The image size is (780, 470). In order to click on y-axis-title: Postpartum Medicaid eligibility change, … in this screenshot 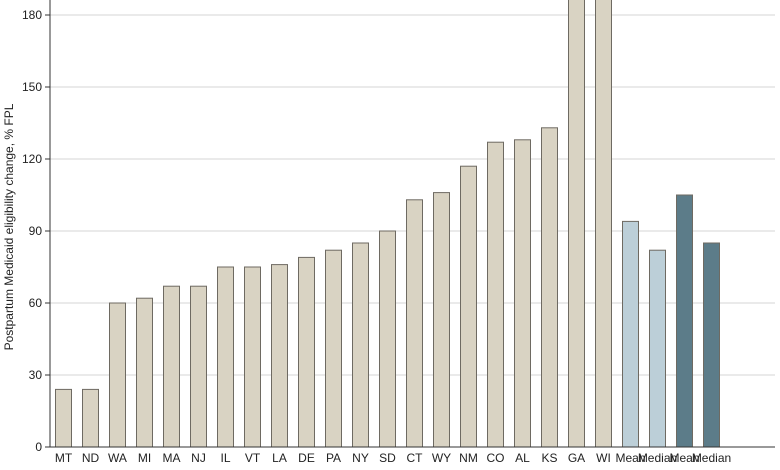, I will do `click(9, 226)`.